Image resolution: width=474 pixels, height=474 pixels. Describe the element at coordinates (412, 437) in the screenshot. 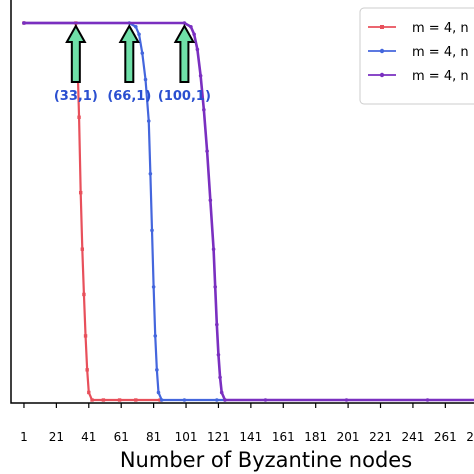

I see `x-tick-label: 241` at that location.